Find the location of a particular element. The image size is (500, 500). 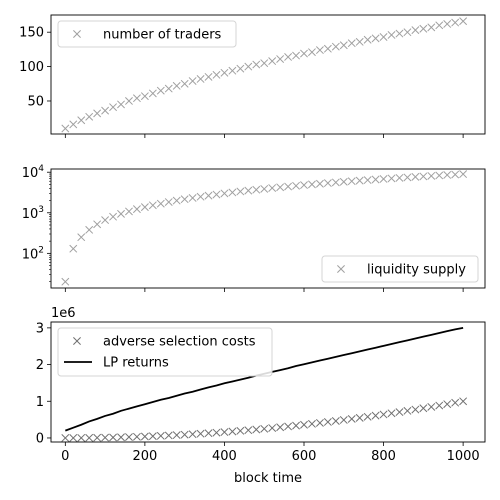

y-tick-label: 10² is located at coordinates (33, 253).